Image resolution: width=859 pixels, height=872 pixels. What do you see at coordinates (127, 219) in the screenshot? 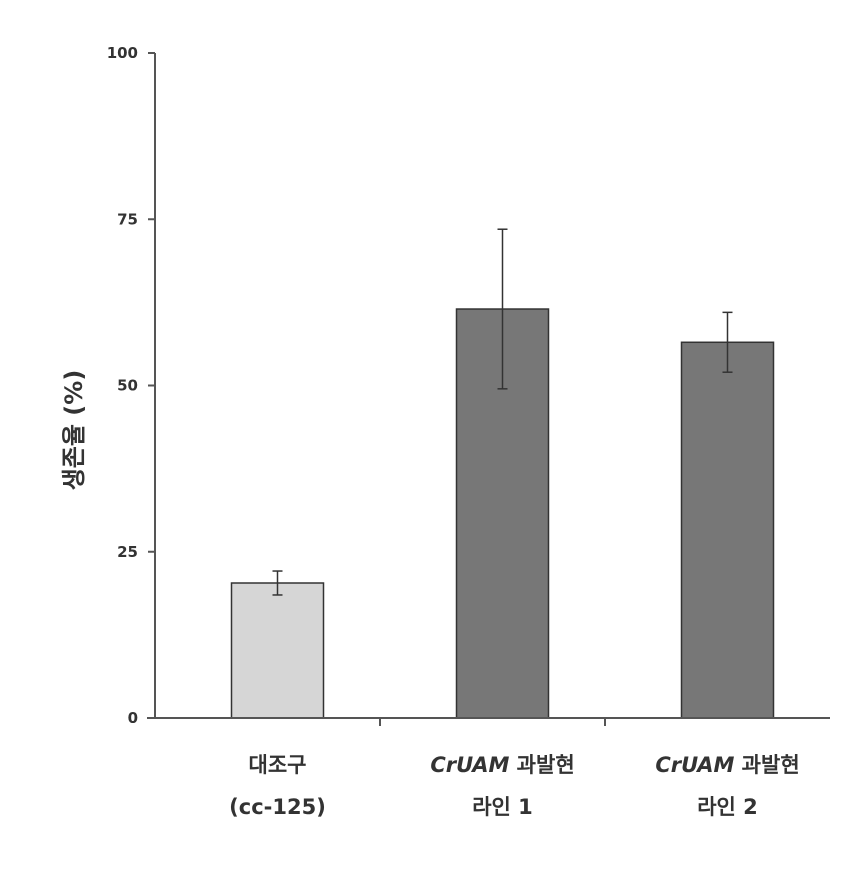
I see `y-tick-label: 75` at bounding box center [127, 219].